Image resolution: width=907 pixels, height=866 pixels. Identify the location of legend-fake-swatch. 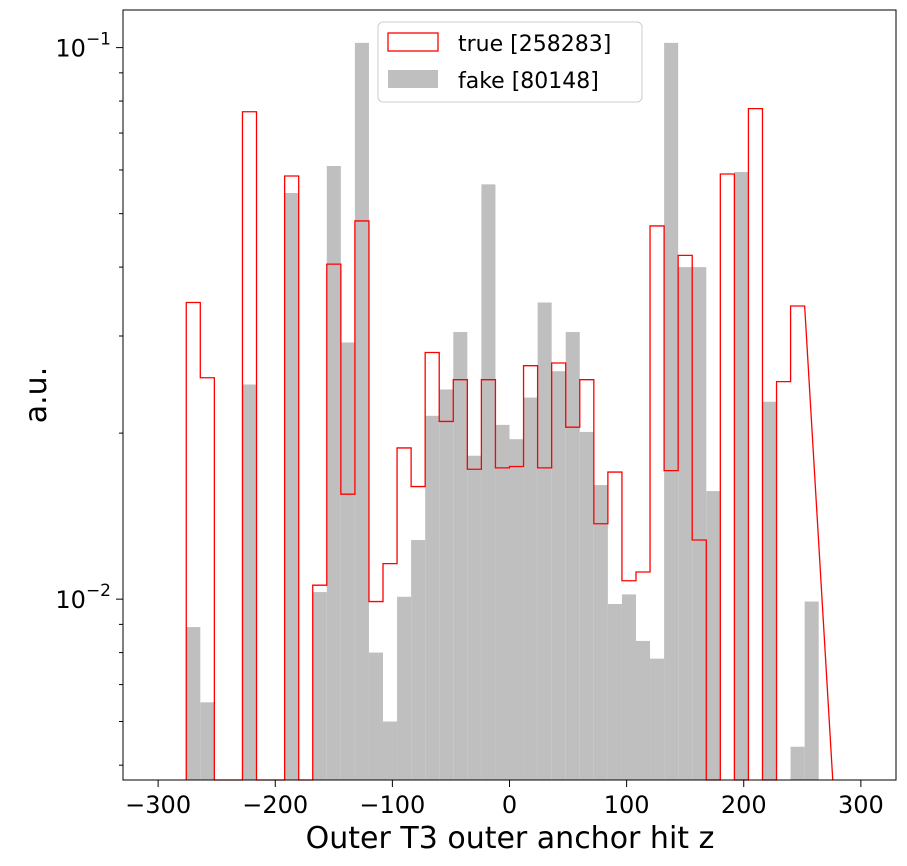
(413, 79).